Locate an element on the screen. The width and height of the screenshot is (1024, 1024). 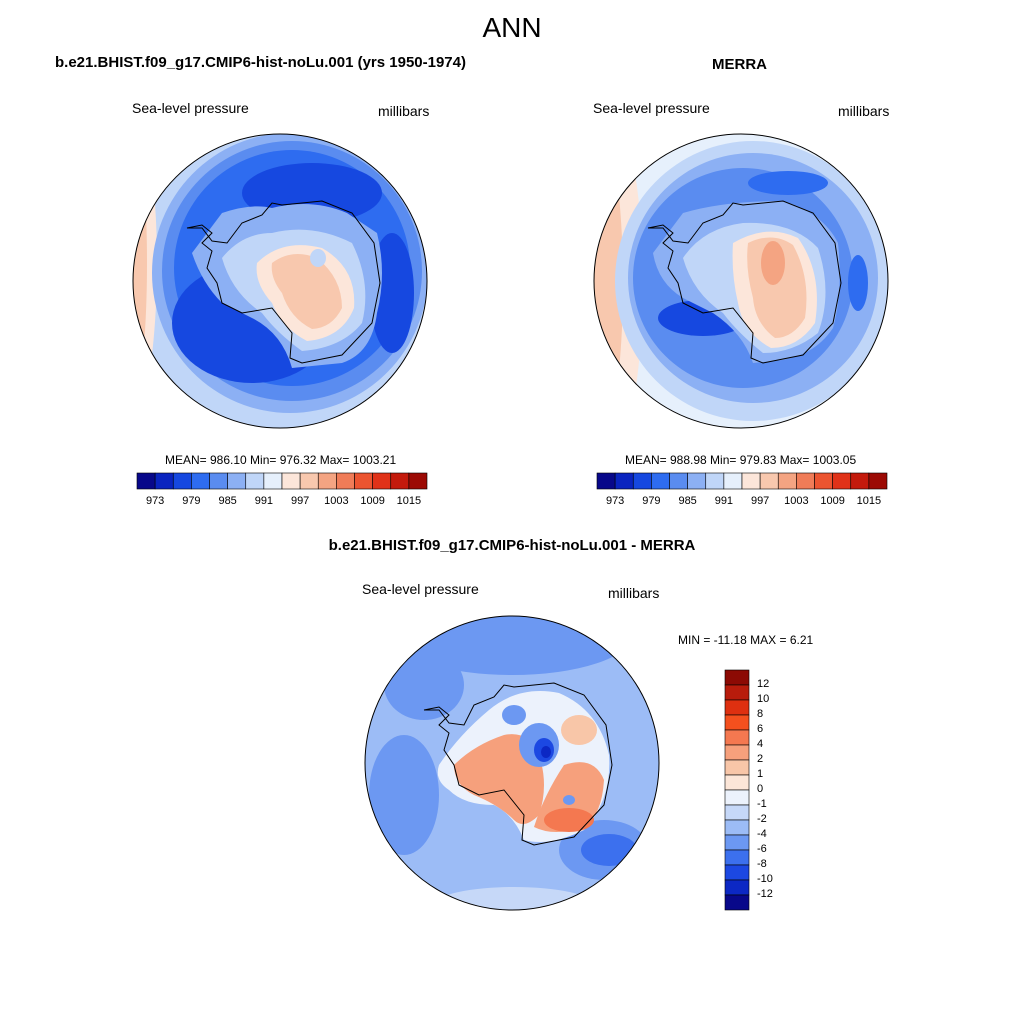
panel2-colorbar-tick-label: 1003 is located at coordinates (796, 501).